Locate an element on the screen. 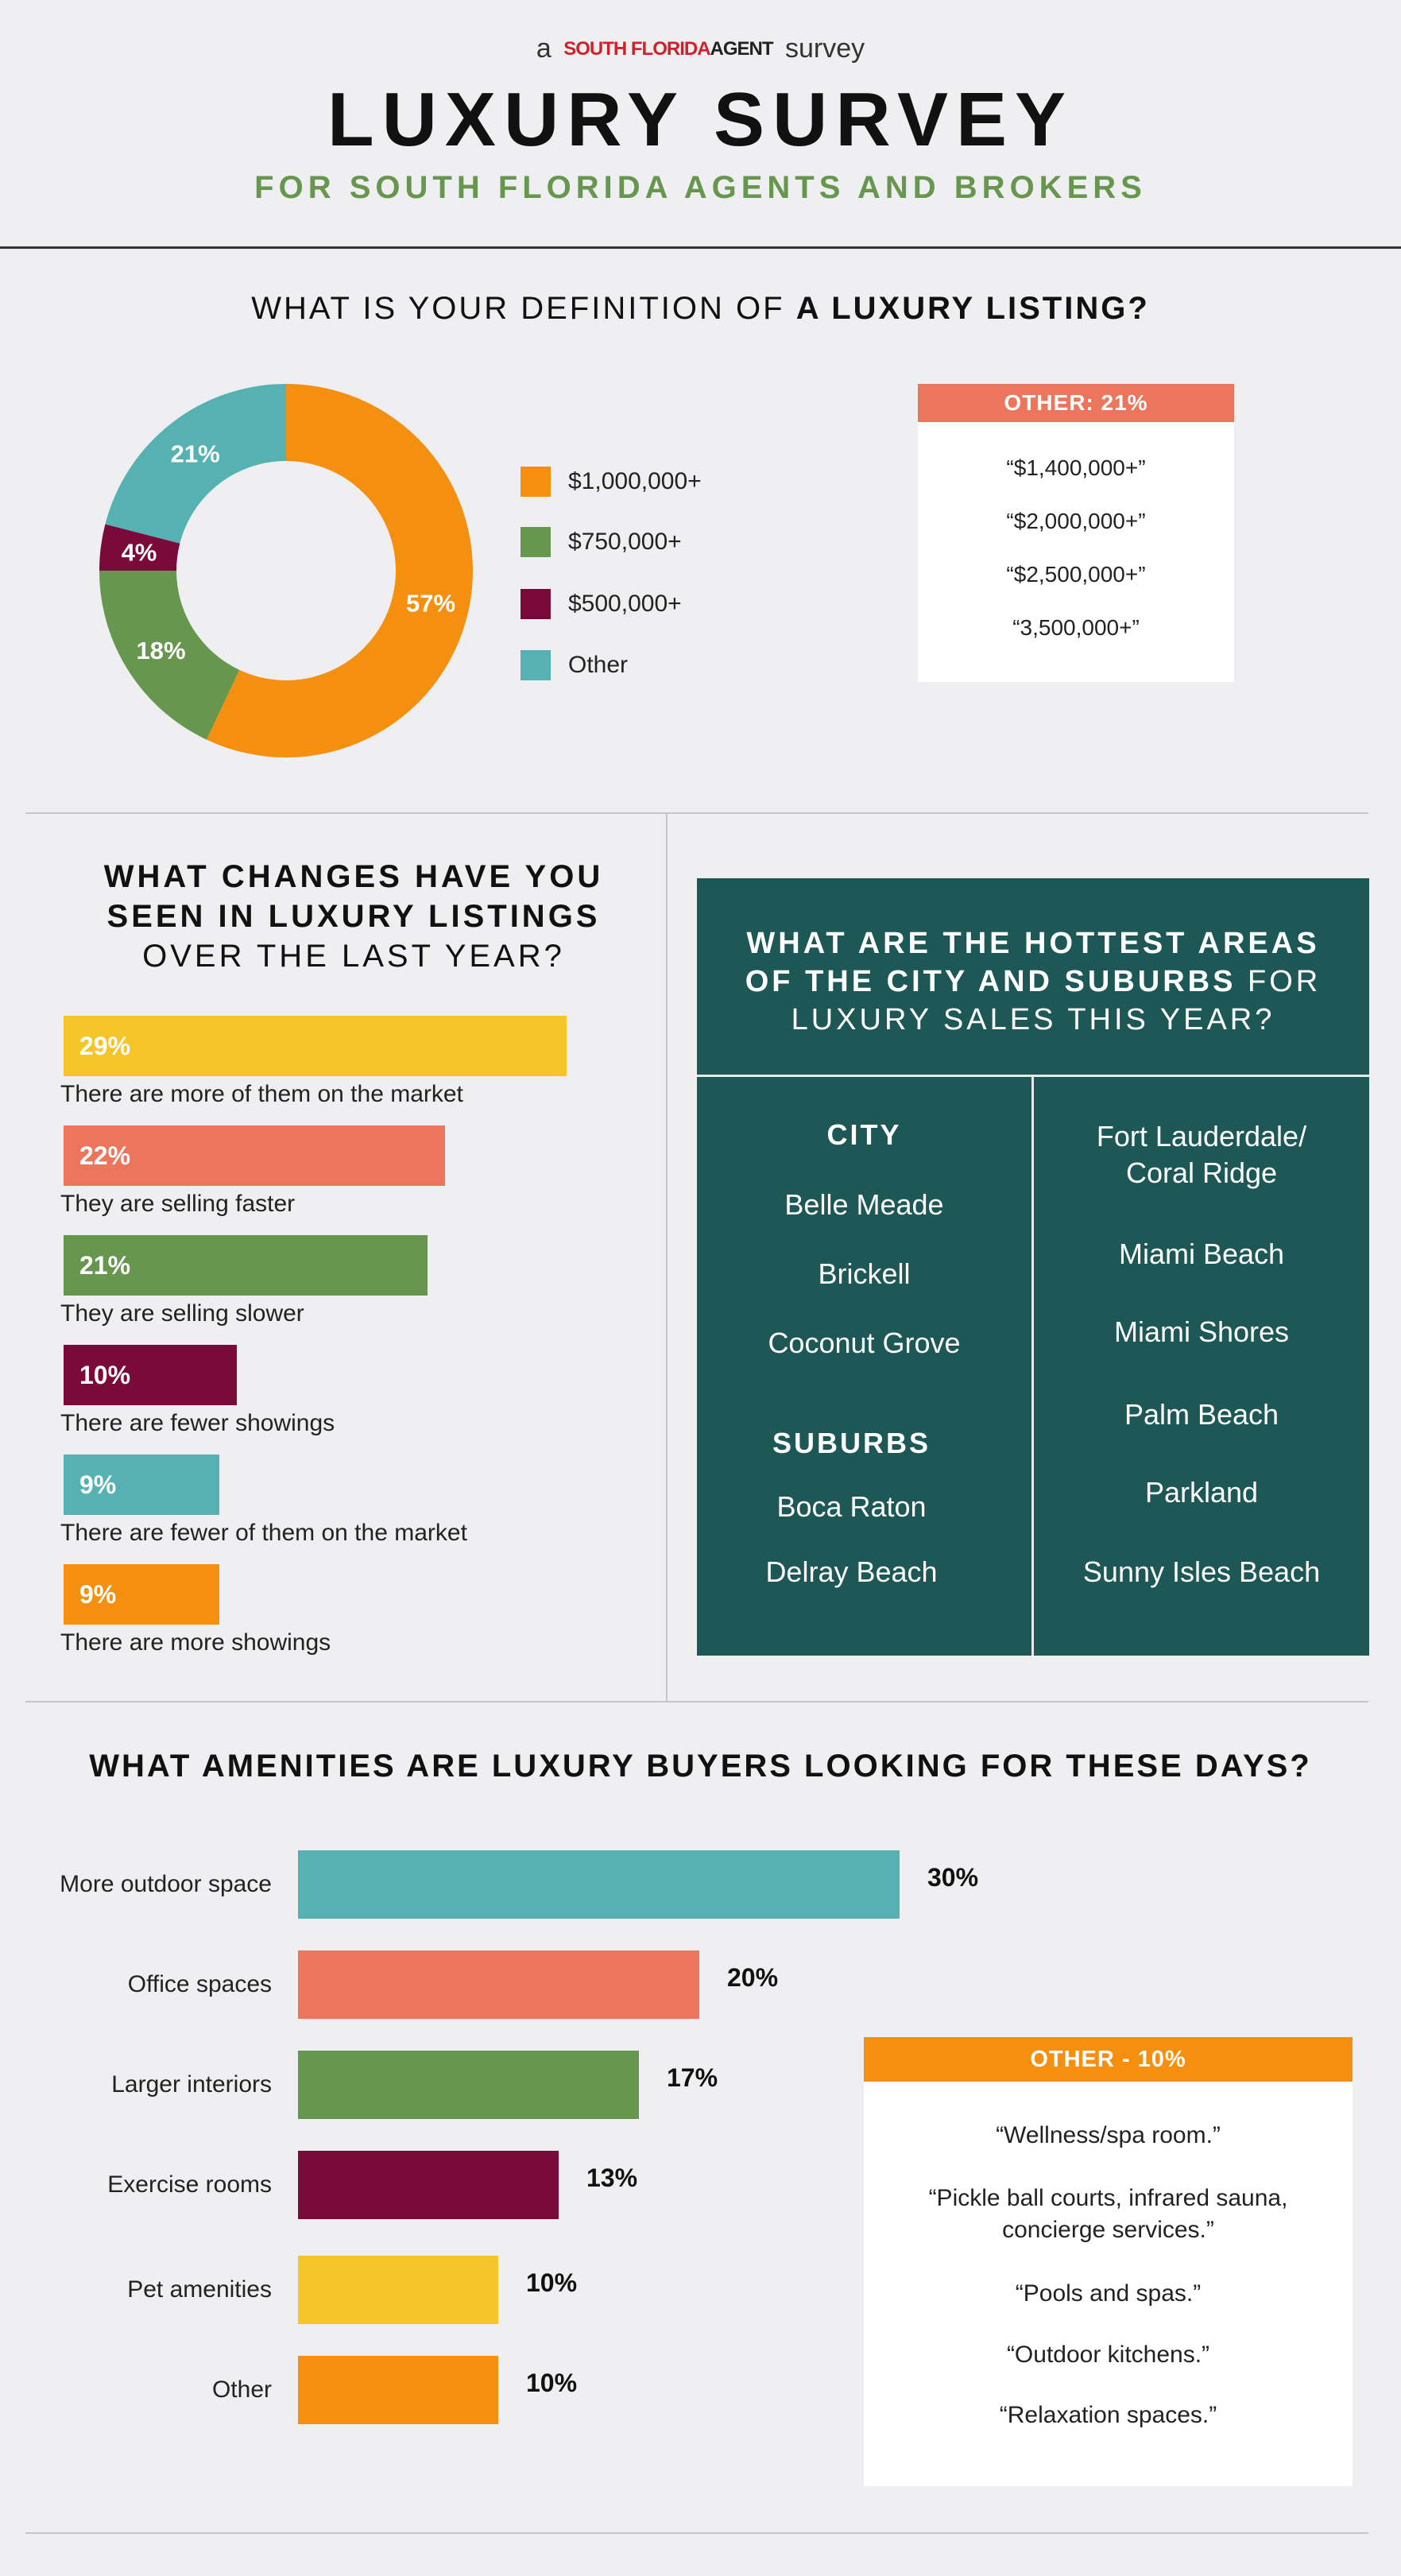 The height and width of the screenshot is (2576, 1401). header-divider is located at coordinates (700, 247).